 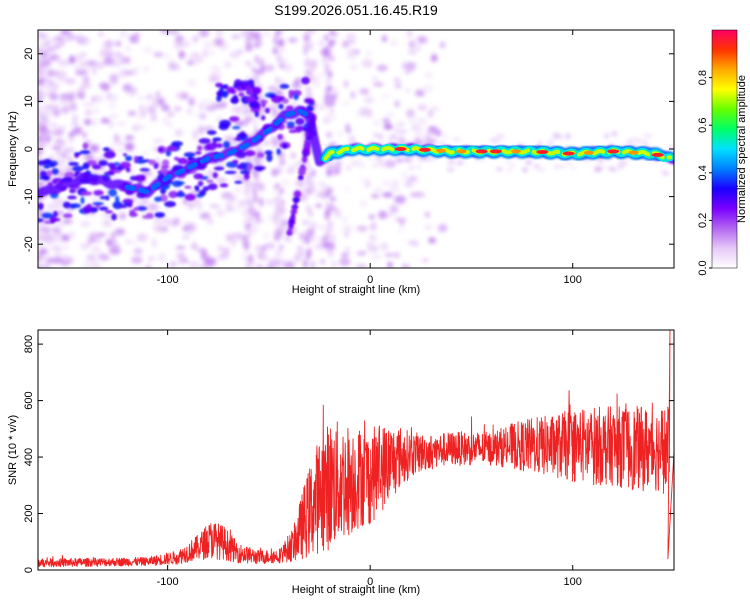 I want to click on snr-ytick: 200, so click(x=29, y=513).